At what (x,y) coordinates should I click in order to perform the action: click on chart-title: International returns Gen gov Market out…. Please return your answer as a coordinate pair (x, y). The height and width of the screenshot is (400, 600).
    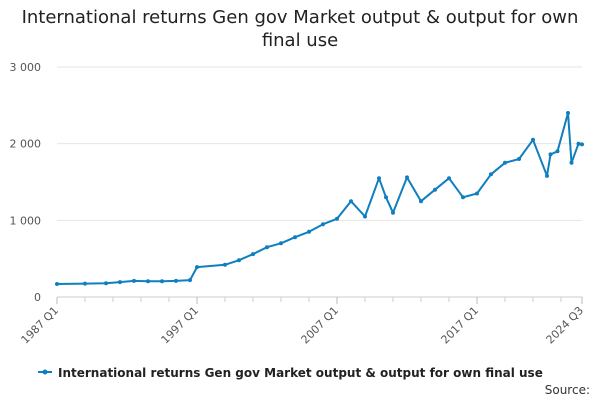
    Looking at the image, I should click on (300, 29).